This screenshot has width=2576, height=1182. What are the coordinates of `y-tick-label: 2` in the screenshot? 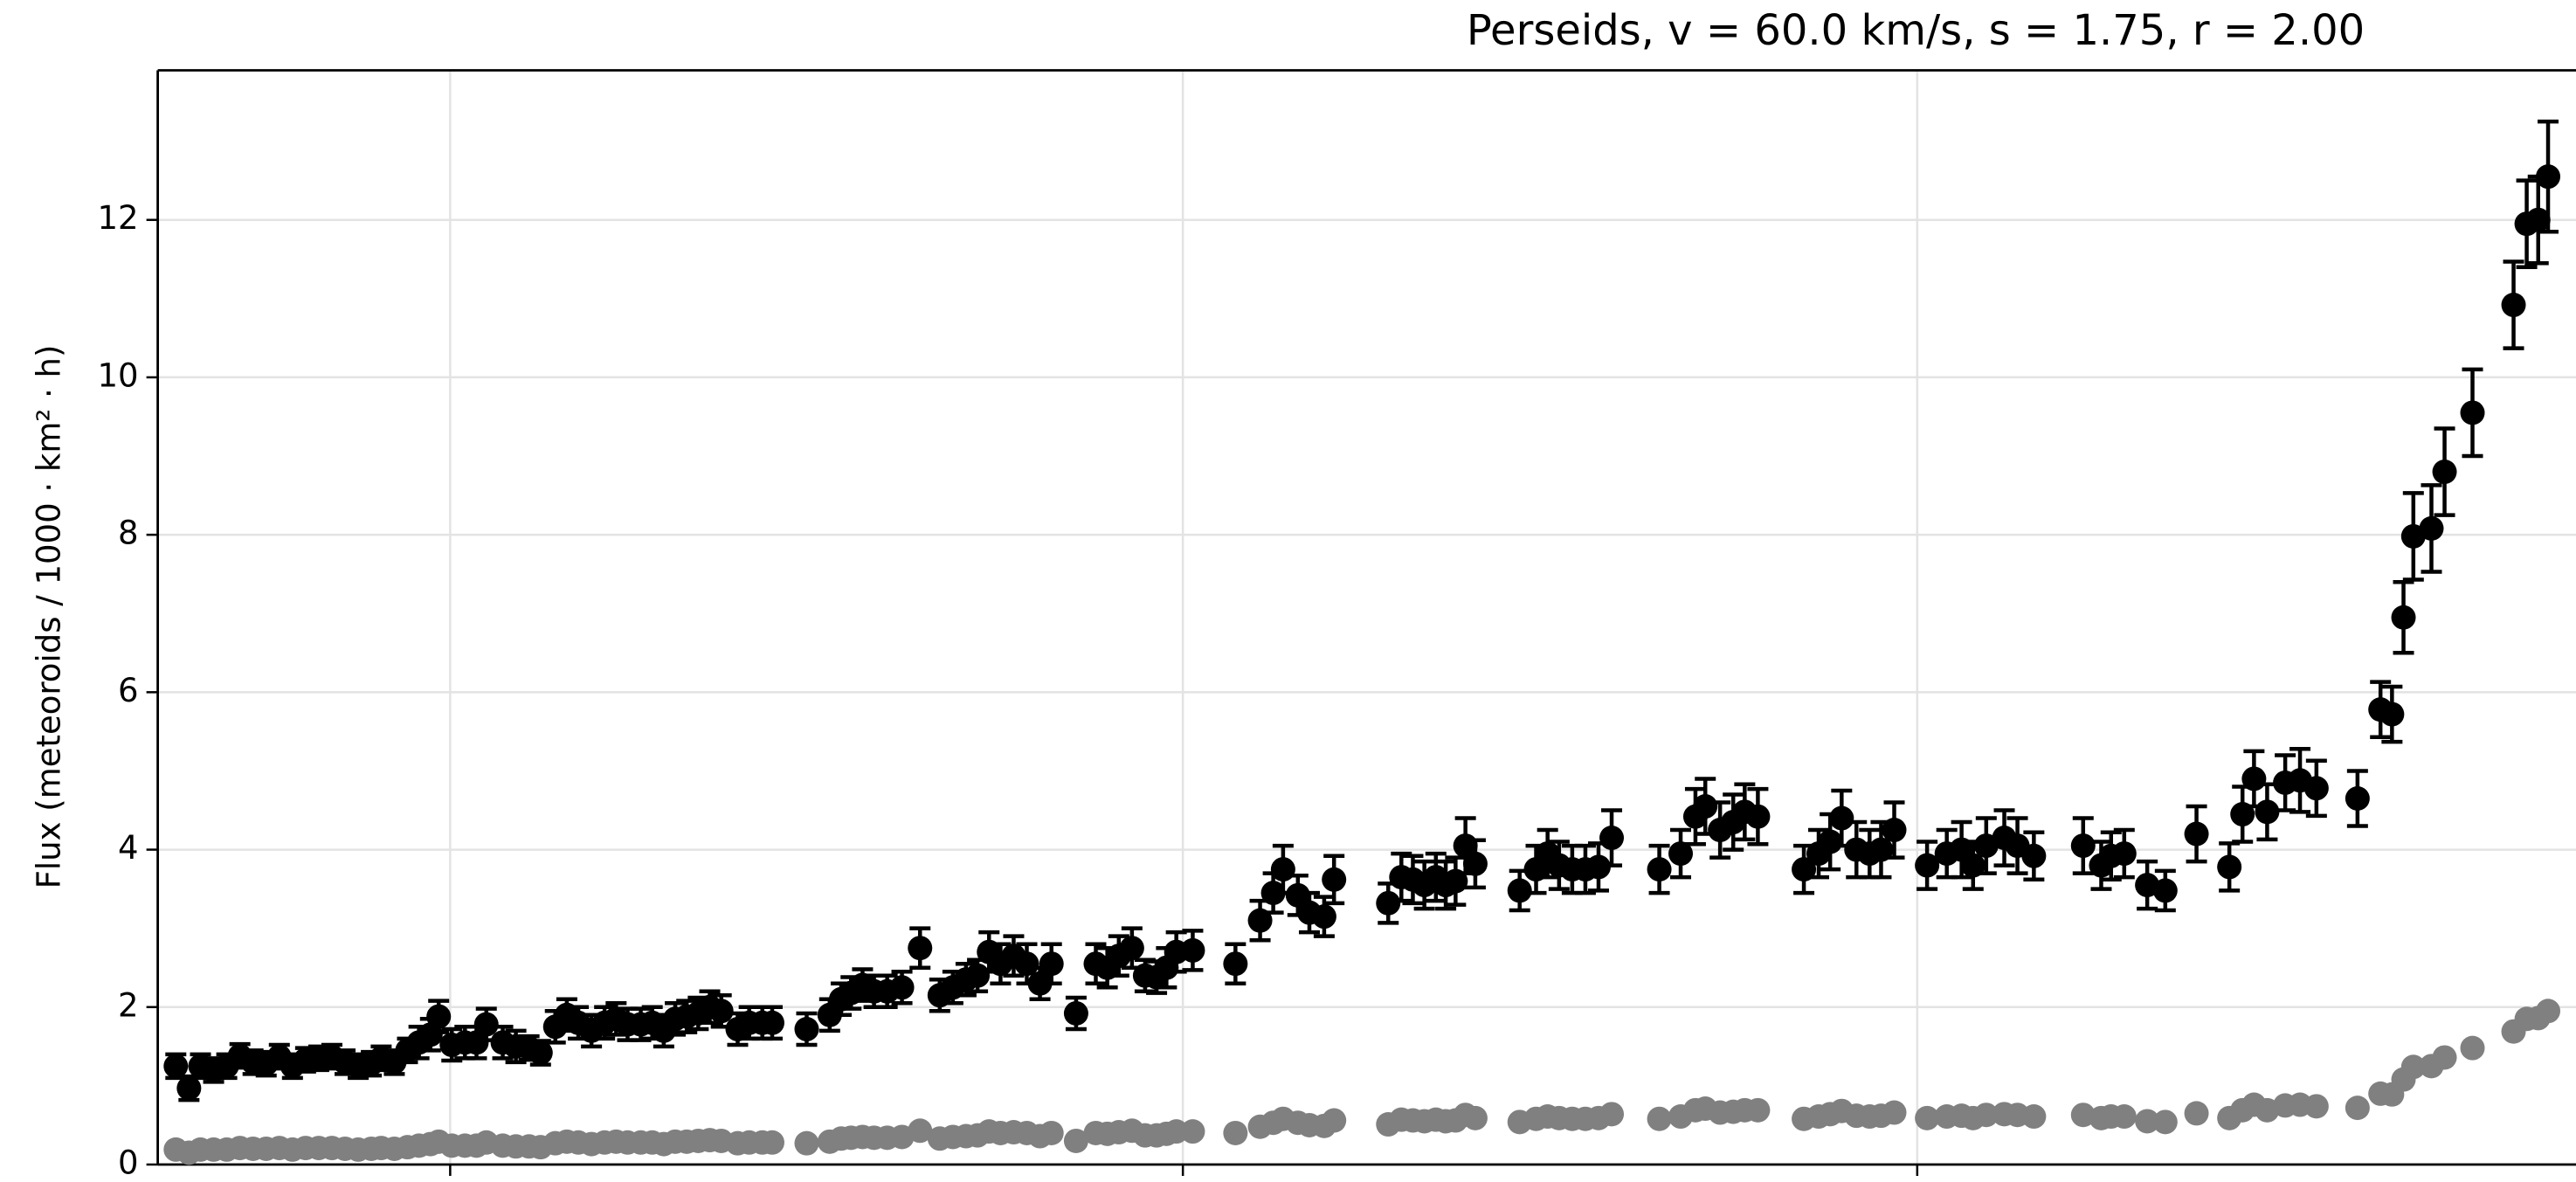 It's located at (128, 1005).